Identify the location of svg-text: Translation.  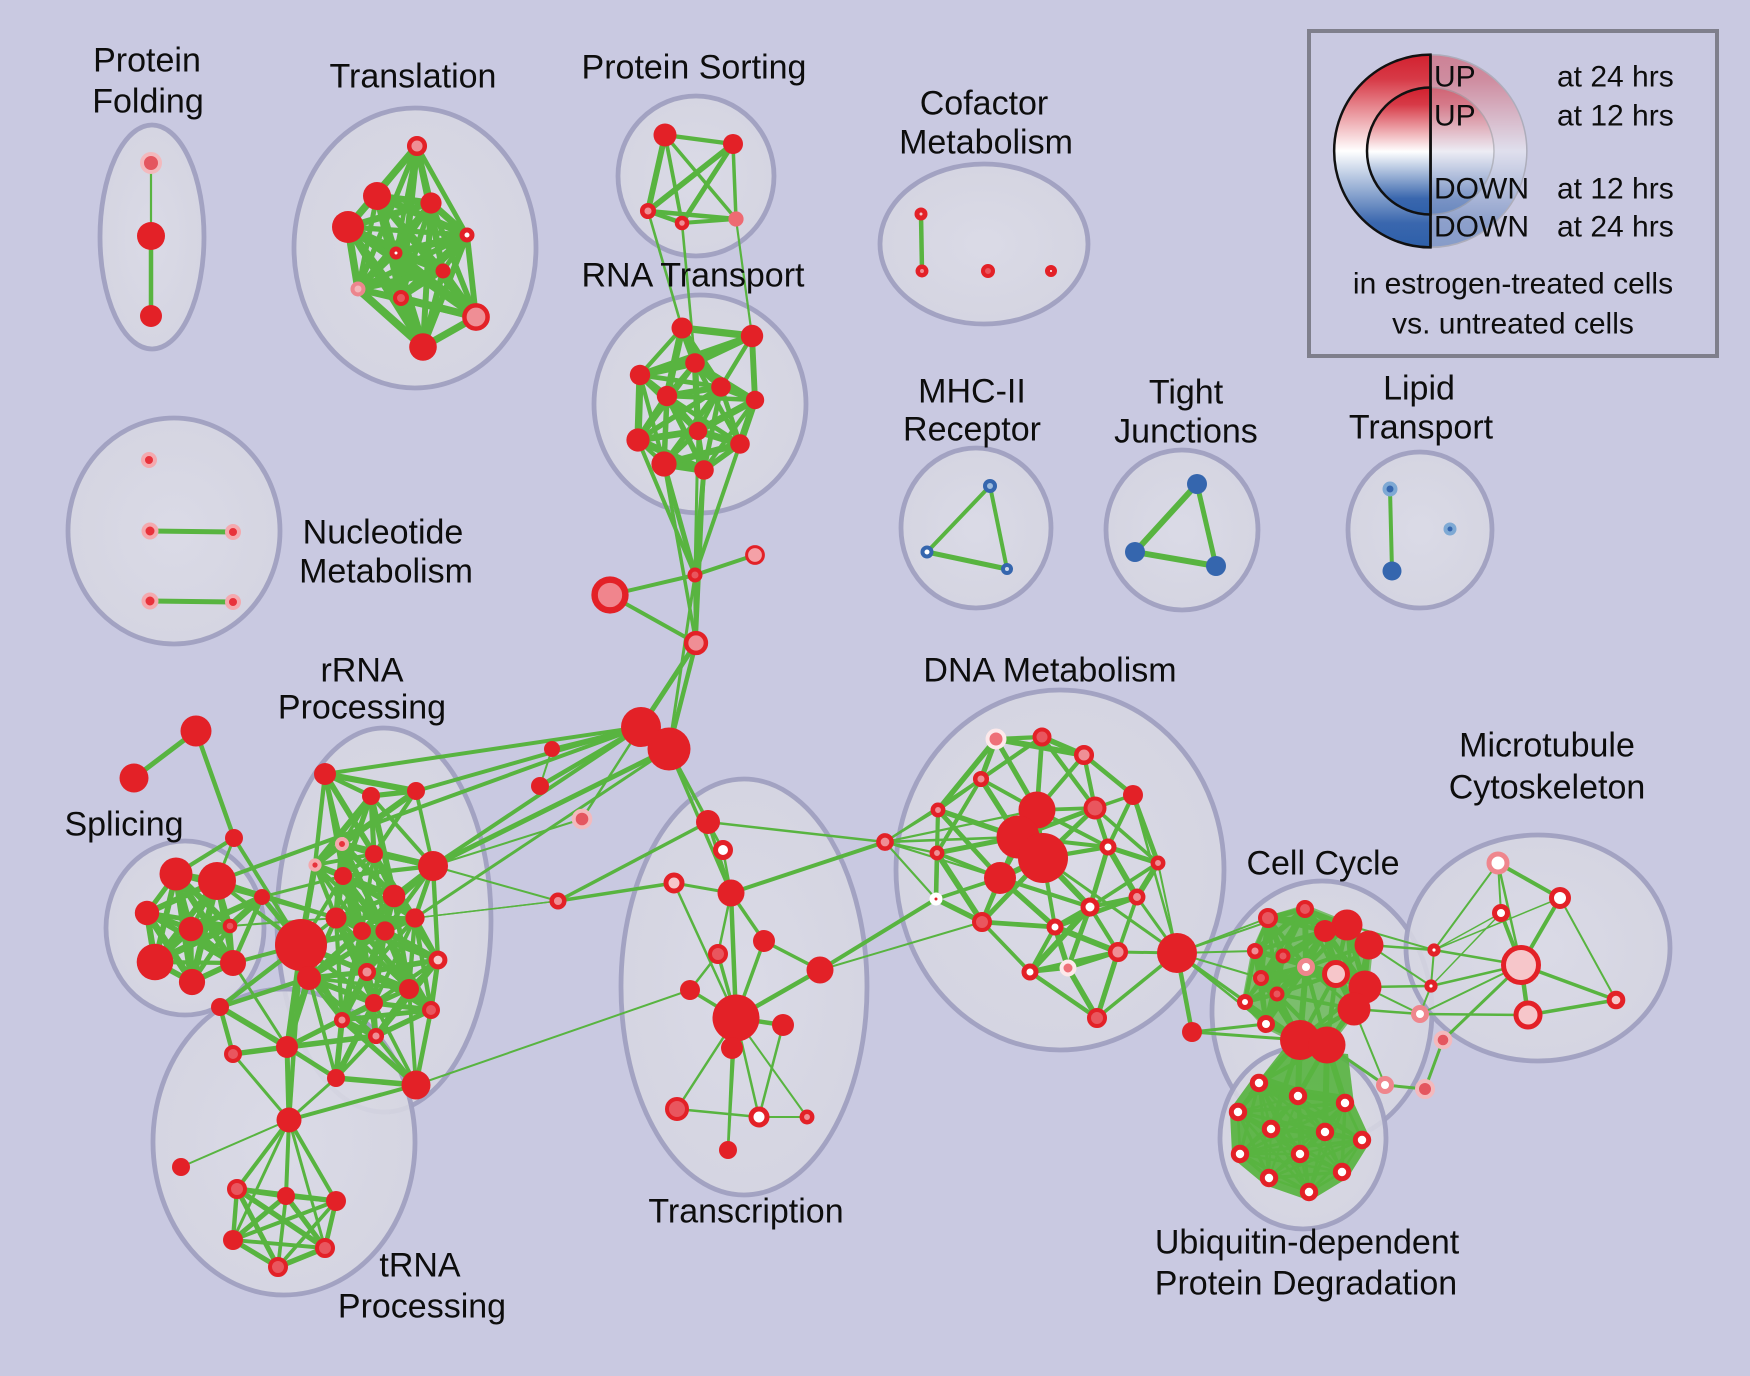
(413, 77).